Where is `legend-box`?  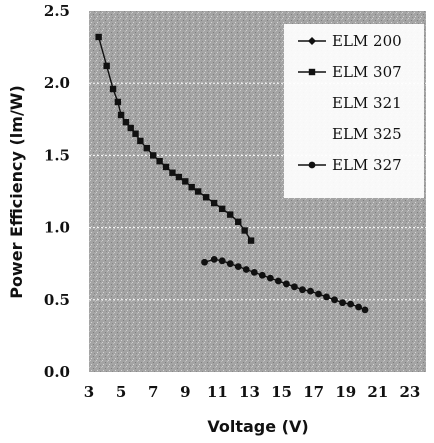
legend-box is located at coordinates (354, 111).